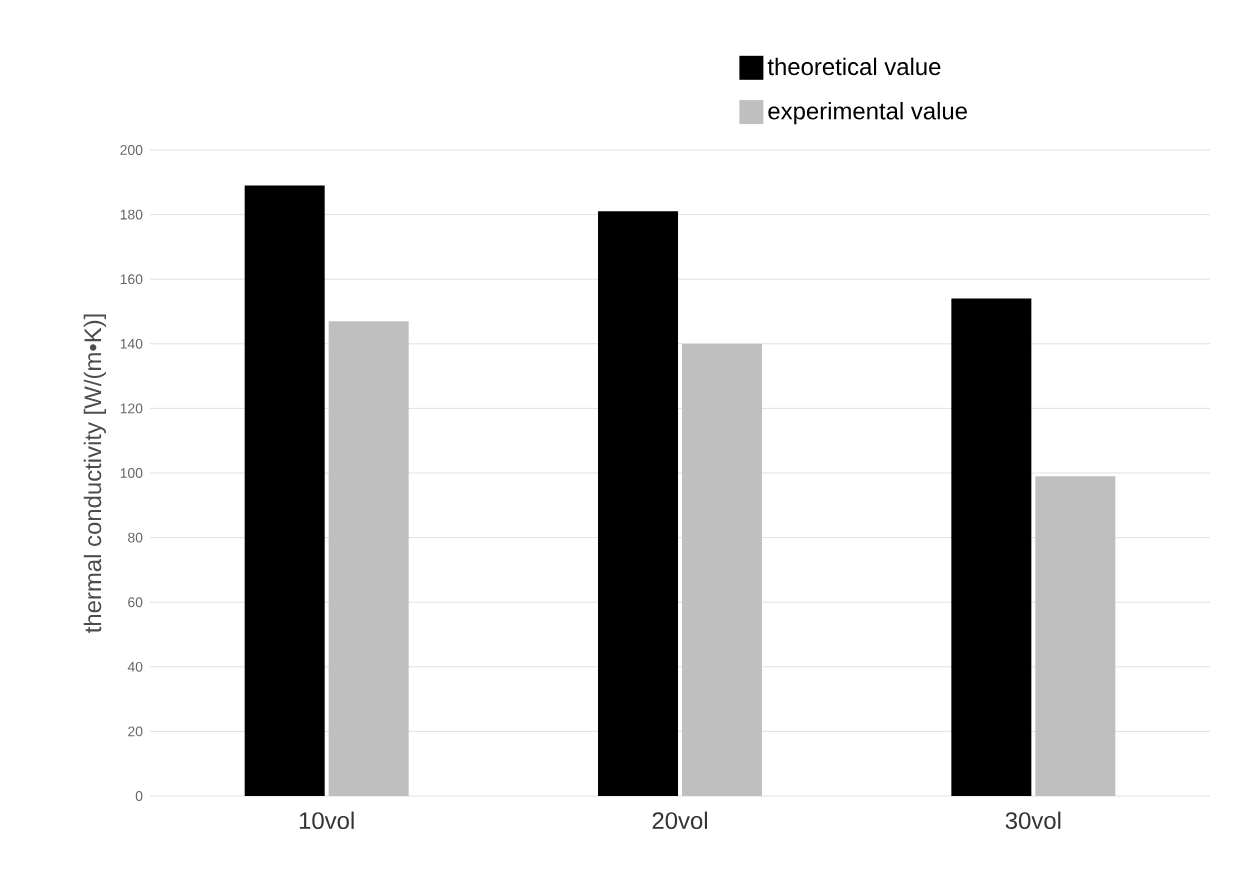 The image size is (1238, 882). Describe the element at coordinates (854, 66) in the screenshot. I see `legend-label: theoretical value` at that location.